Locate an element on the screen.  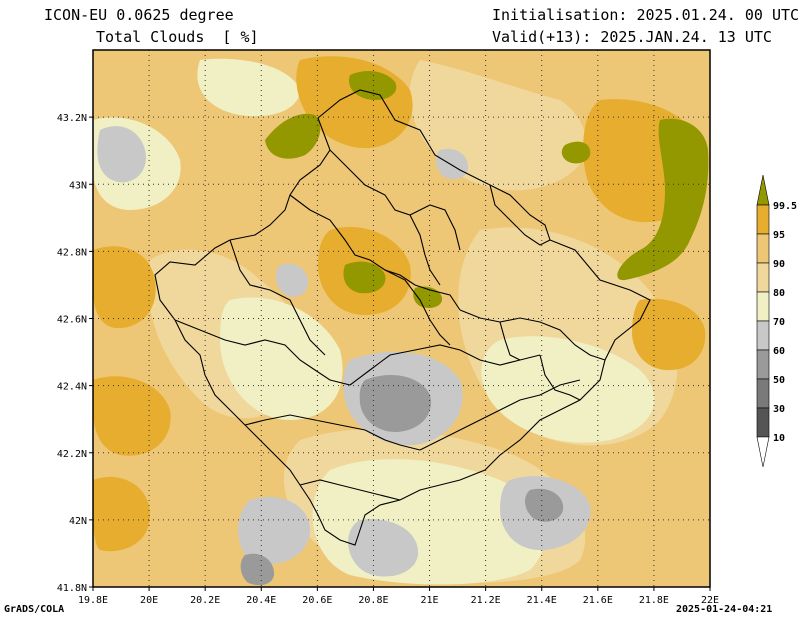
colorbar: 99.5 95 90 80 70 60 50 30 10 is located at coordinates (776, 321).